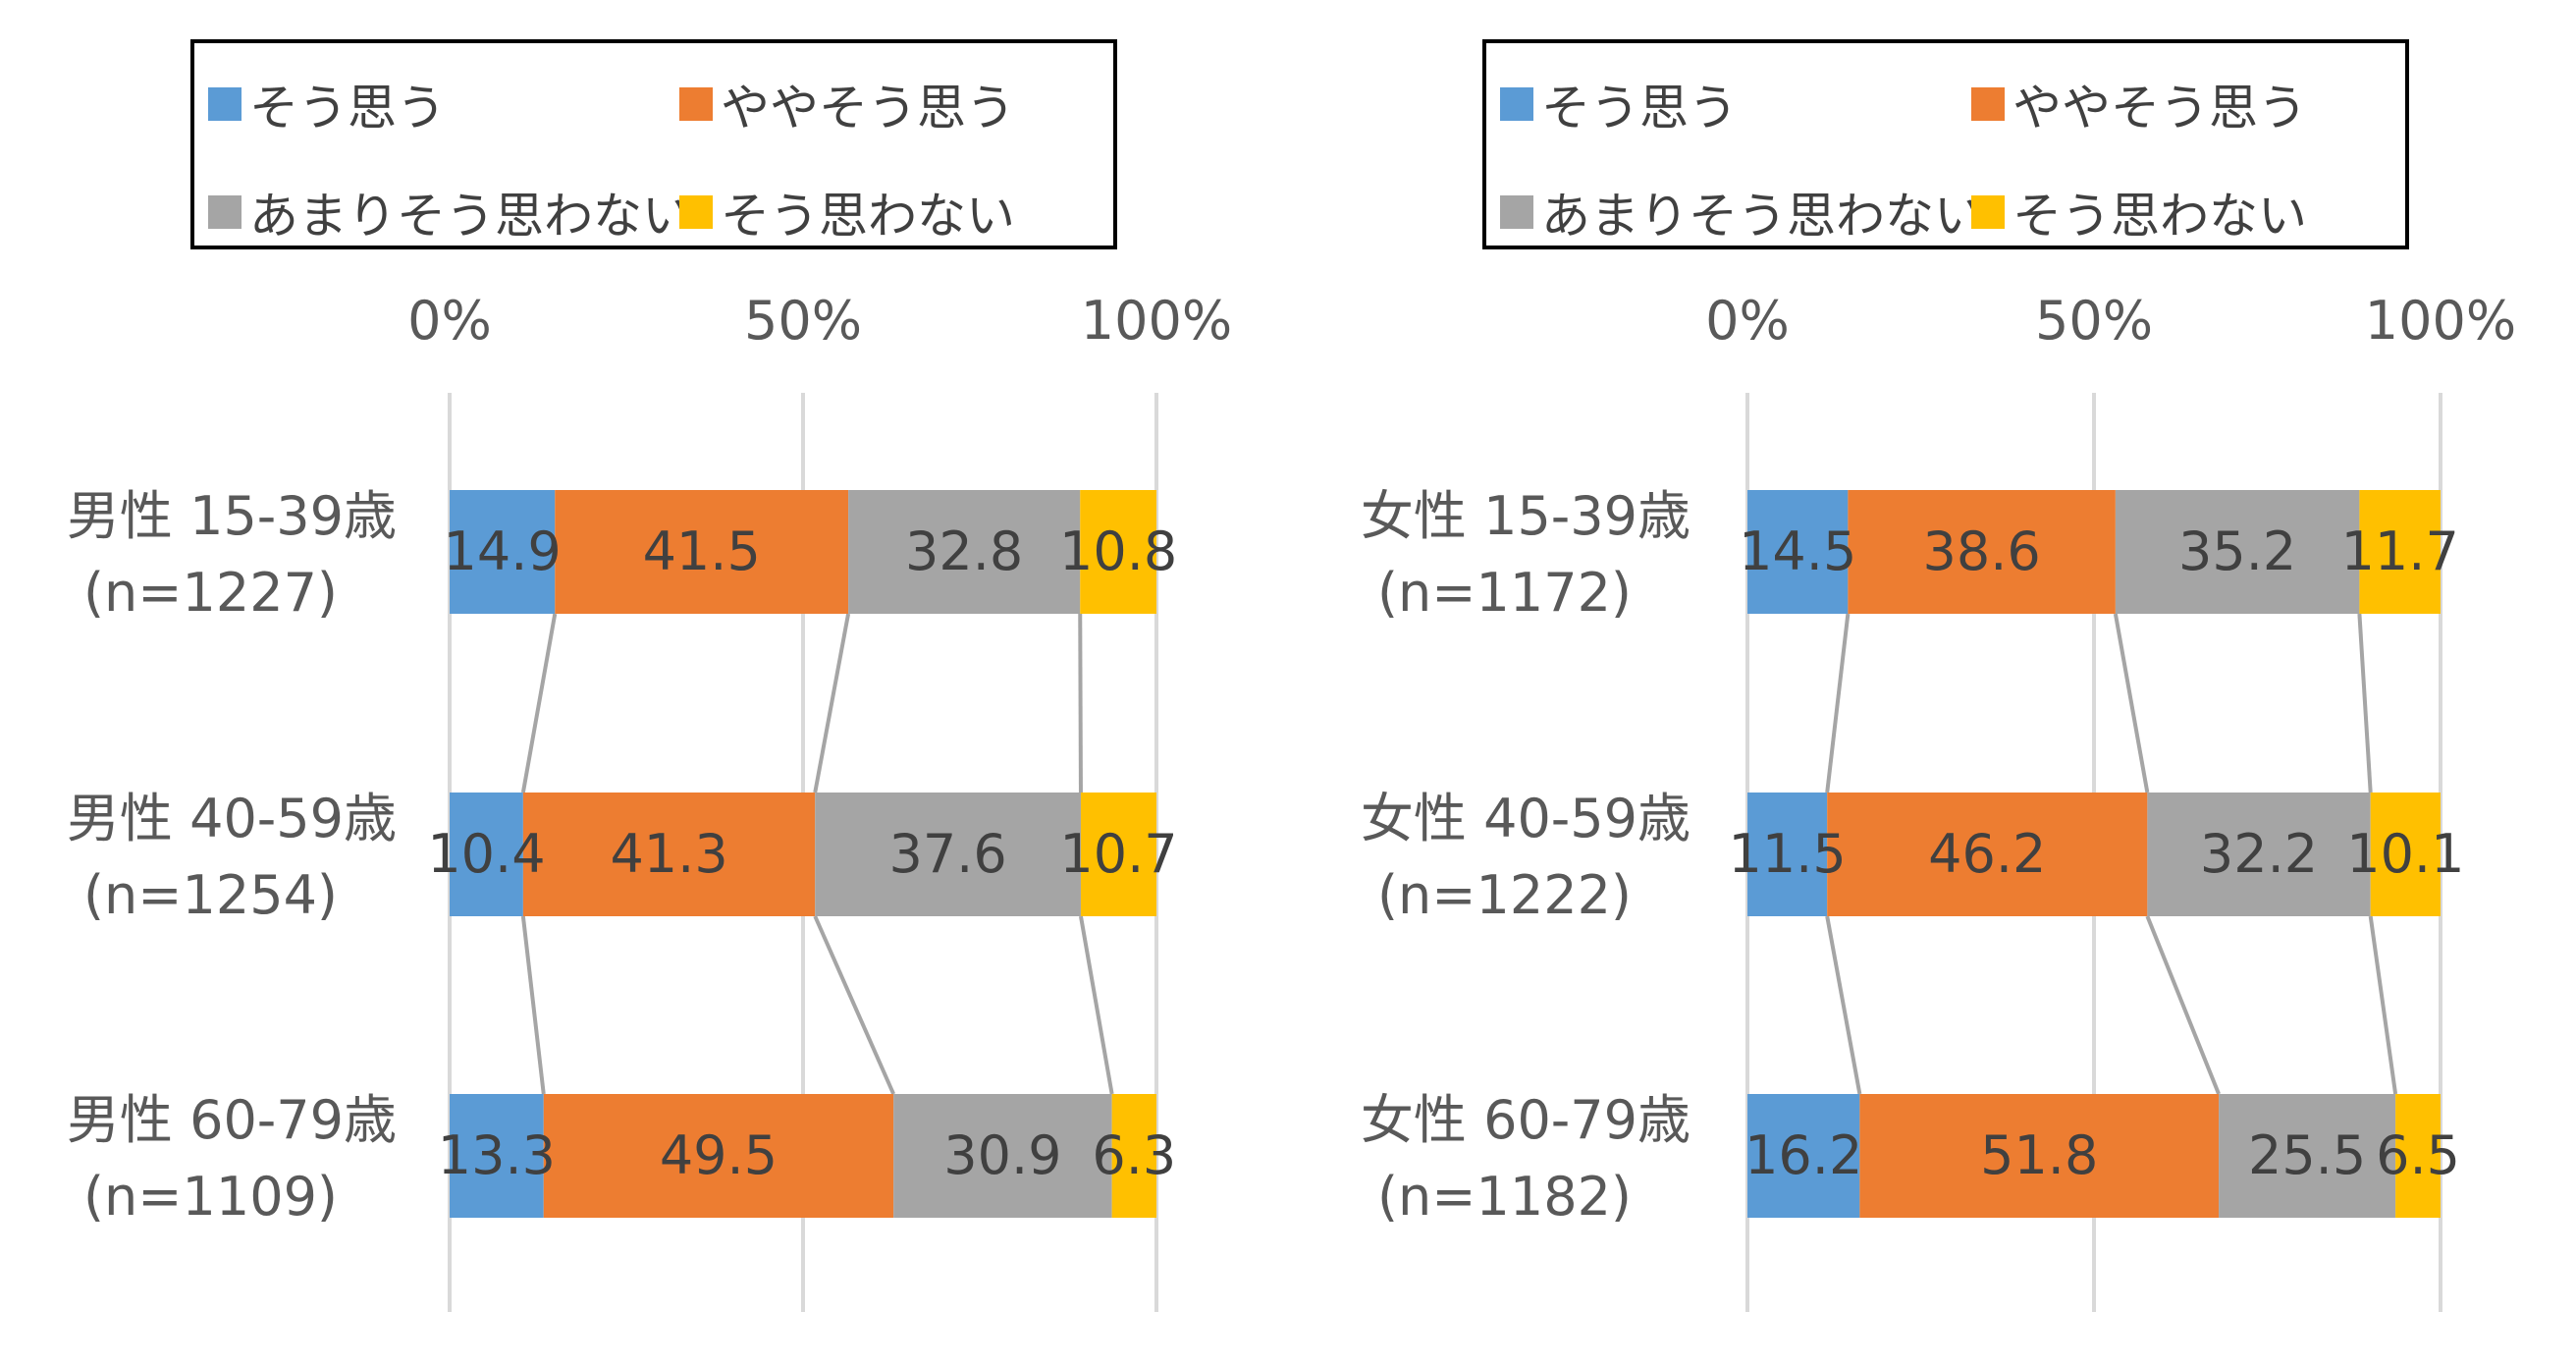 This screenshot has height=1367, width=2576. I want to click on x-tick-label: 100%, so click(1156, 321).